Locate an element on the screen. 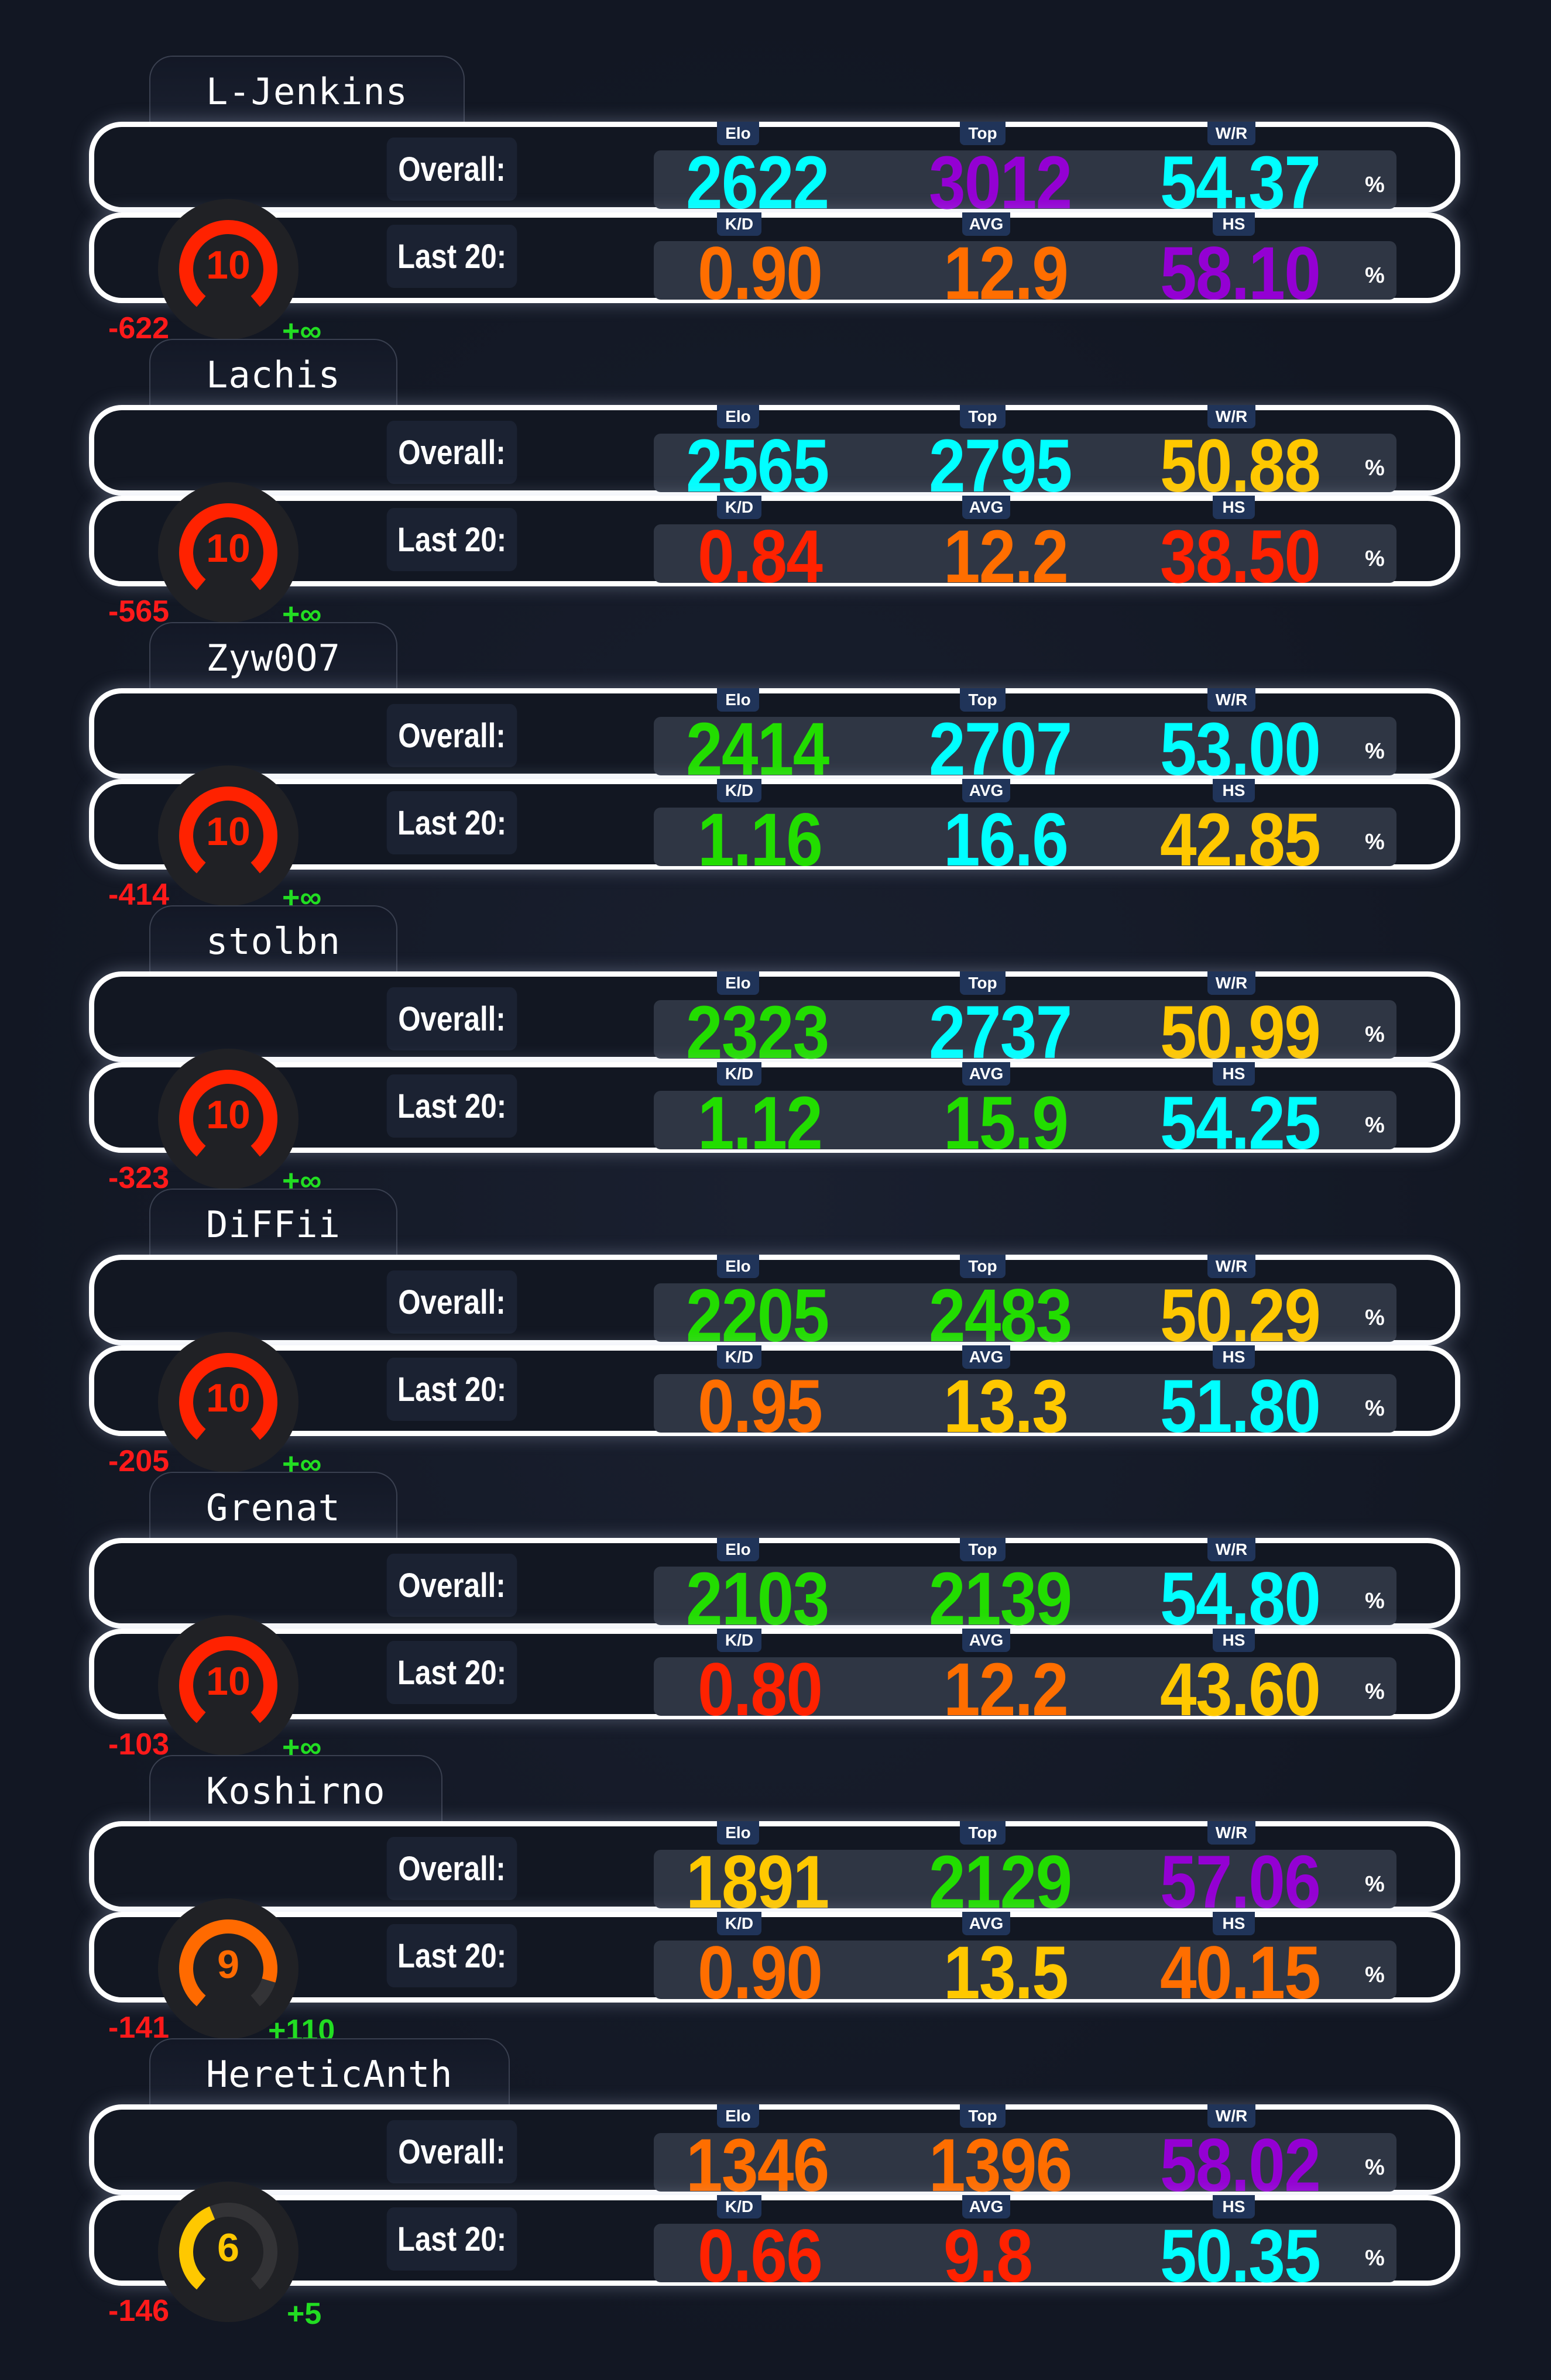 Image resolution: width=1551 pixels, height=2380 pixels. overall-row: Overall: Elo Top W/R 2323 2737 50.99 % is located at coordinates (774, 1020).